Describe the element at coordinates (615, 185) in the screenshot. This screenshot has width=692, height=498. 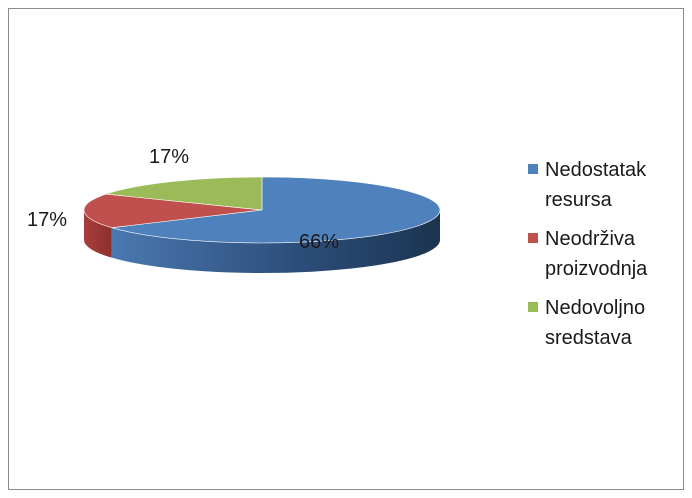
I see `legend-label: Nedostatak resursa` at that location.